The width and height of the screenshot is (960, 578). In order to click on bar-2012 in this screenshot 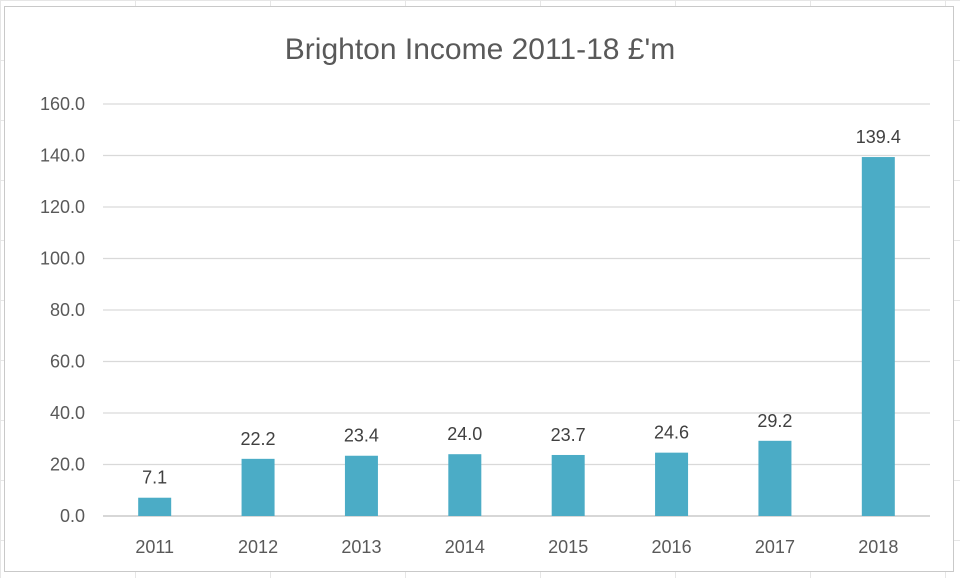, I will do `click(258, 487)`.